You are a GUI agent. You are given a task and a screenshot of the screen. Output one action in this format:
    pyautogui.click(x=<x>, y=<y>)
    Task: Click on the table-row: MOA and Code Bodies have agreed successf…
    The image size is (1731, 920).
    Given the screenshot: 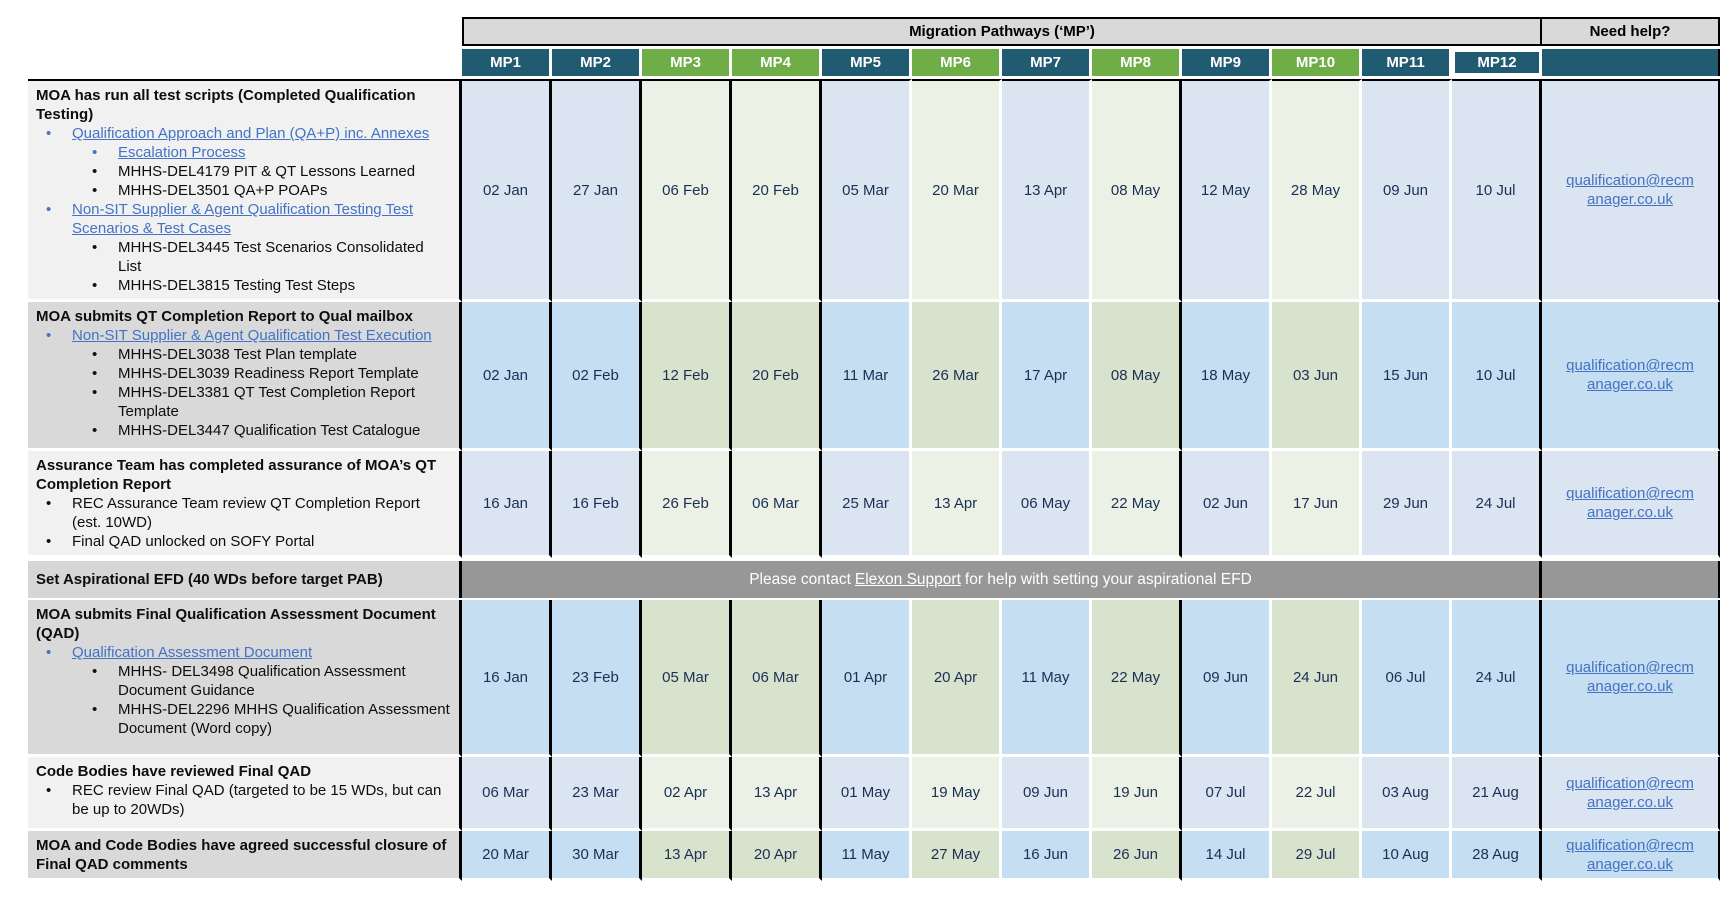 What is the action you would take?
    pyautogui.click(x=875, y=856)
    